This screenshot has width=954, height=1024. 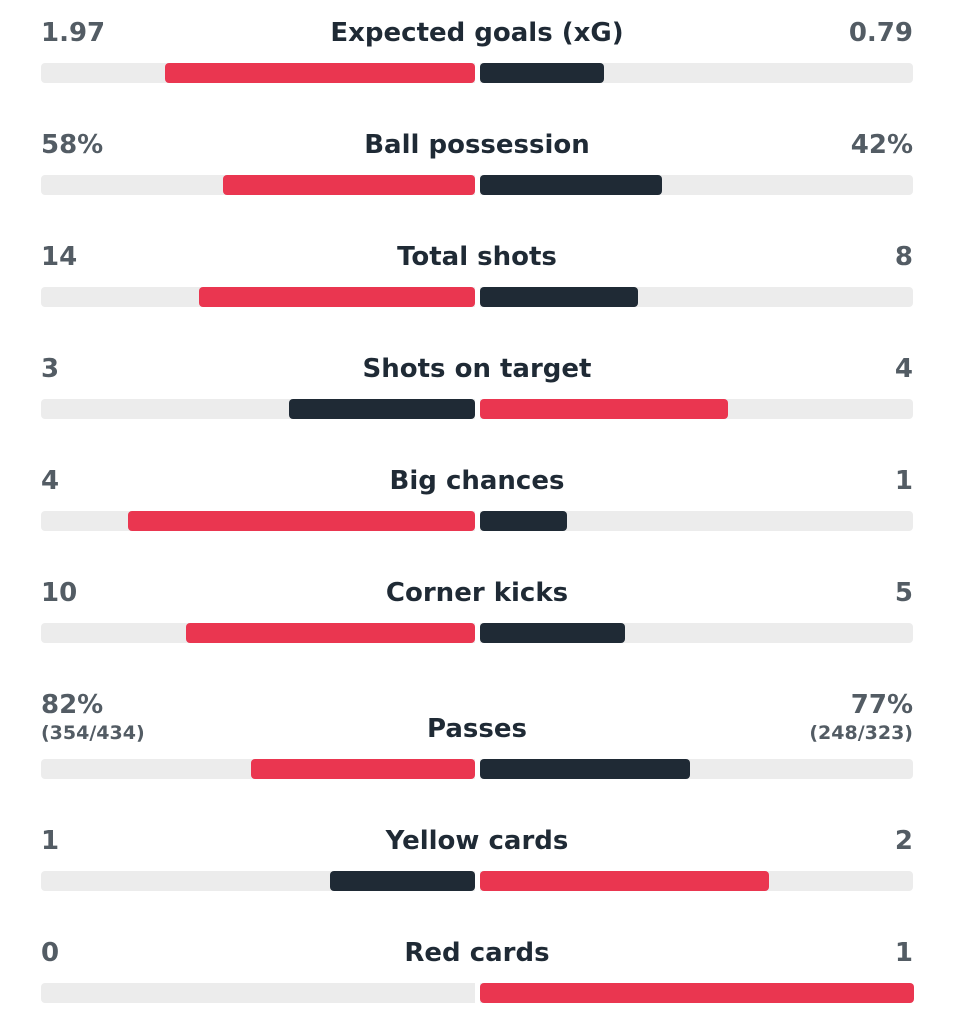 What do you see at coordinates (903, 369) in the screenshot?
I see `away-value: 4` at bounding box center [903, 369].